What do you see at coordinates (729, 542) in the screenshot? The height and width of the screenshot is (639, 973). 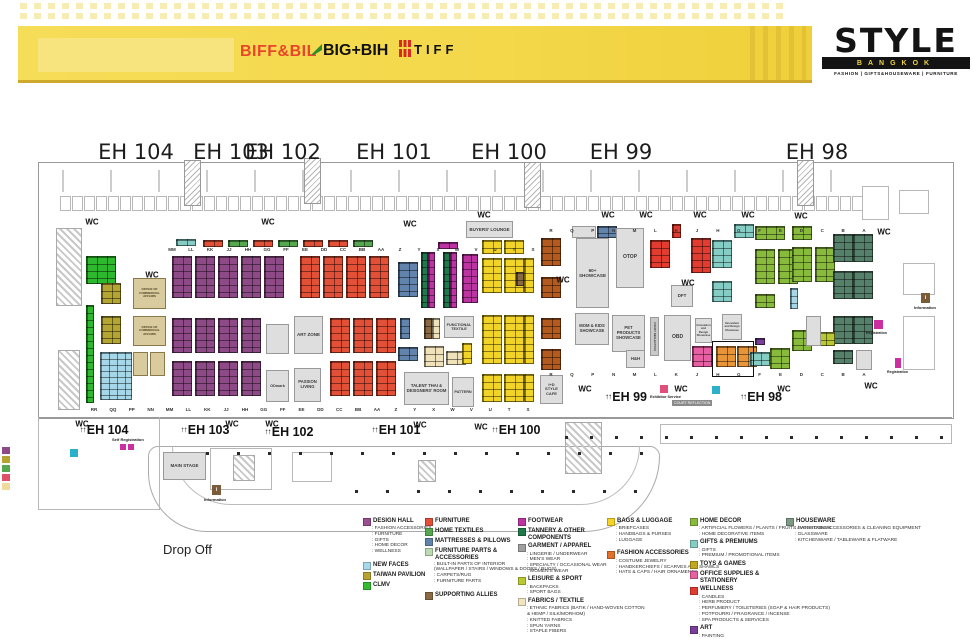 I see `legend-label: GIFTS & PREMIUMS` at bounding box center [729, 542].